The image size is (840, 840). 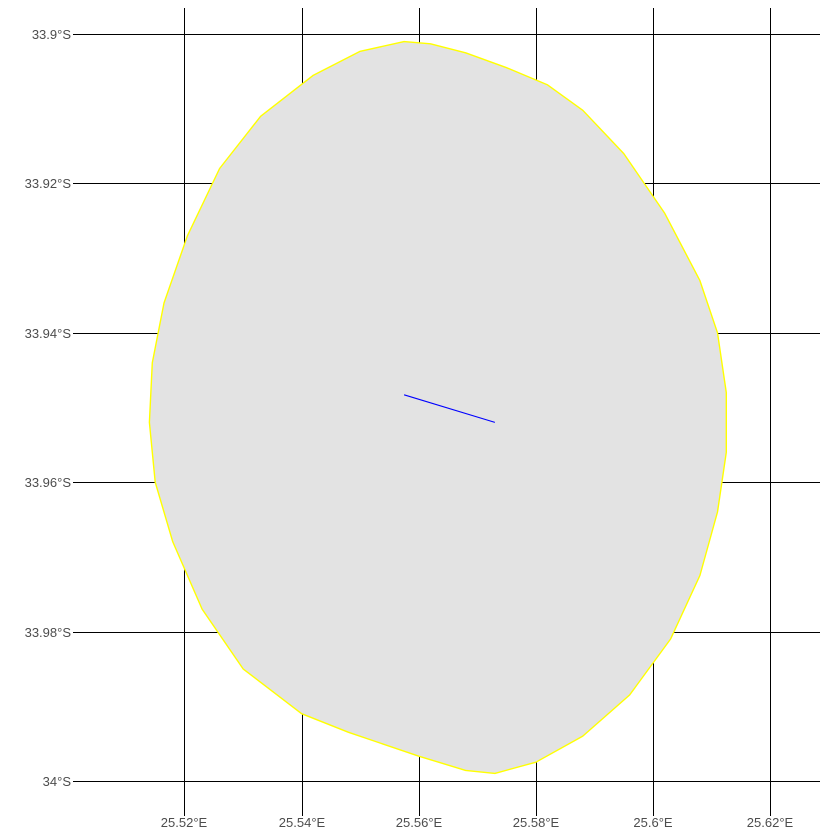 I want to click on track-line, so click(x=449, y=408).